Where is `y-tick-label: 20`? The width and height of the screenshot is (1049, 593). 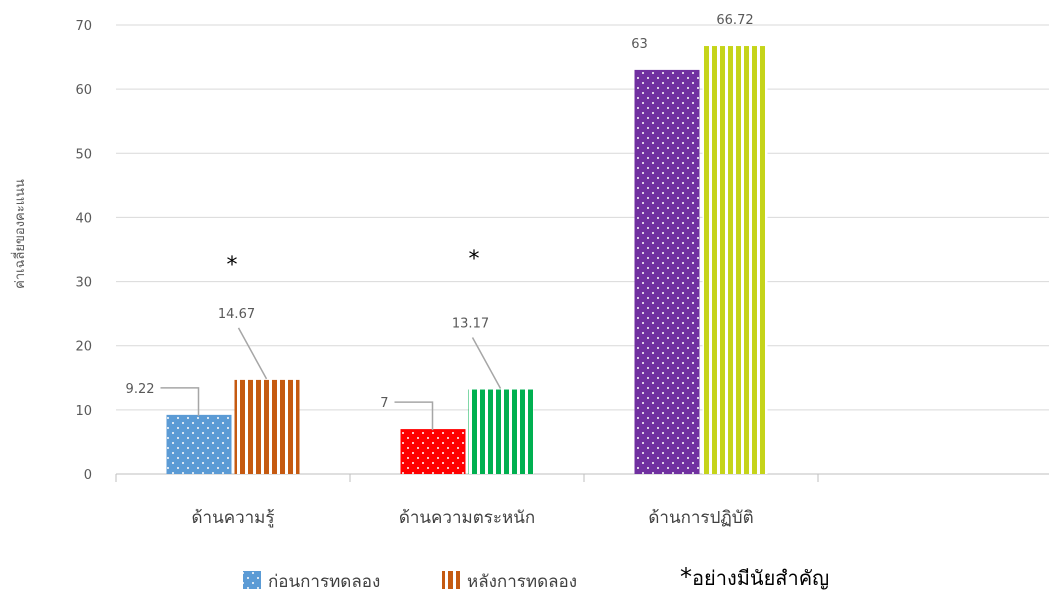 y-tick-label: 20 is located at coordinates (83, 347).